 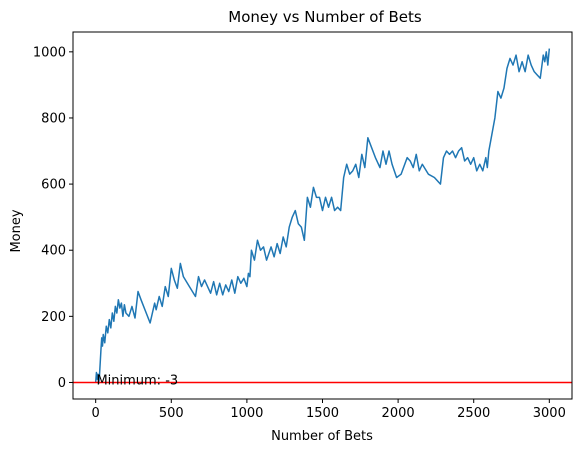 I want to click on y-tick-label: 400, so click(x=53, y=251).